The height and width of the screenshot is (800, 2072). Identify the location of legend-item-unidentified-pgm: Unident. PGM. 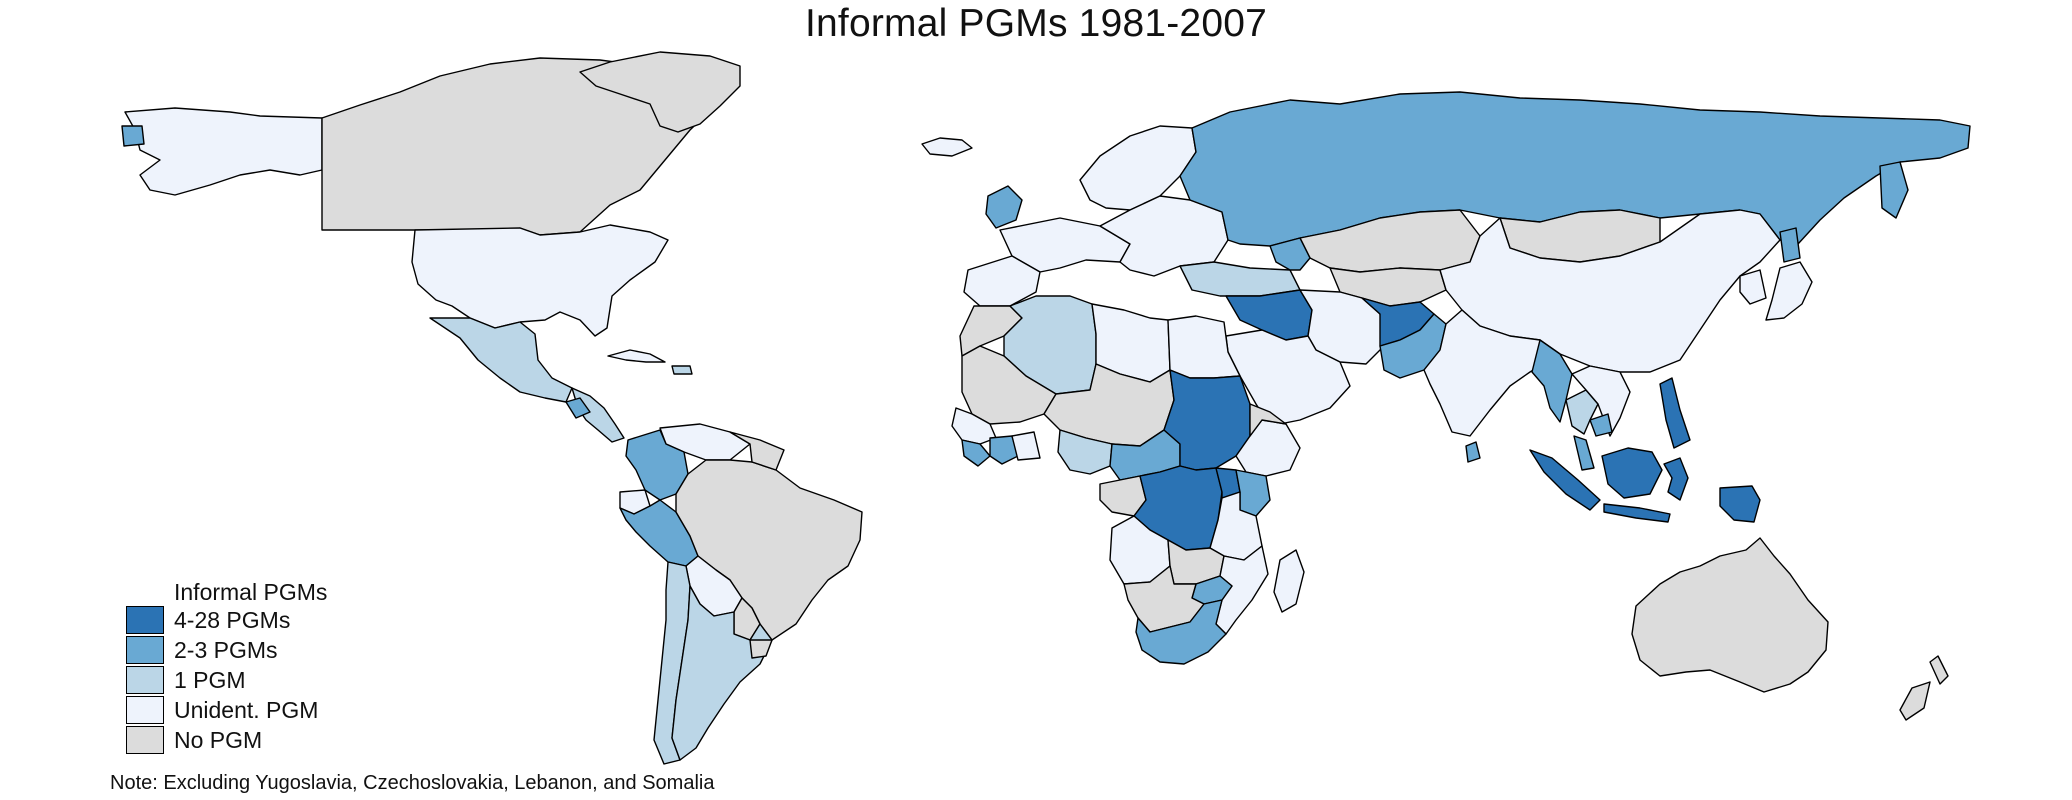
(276, 711).